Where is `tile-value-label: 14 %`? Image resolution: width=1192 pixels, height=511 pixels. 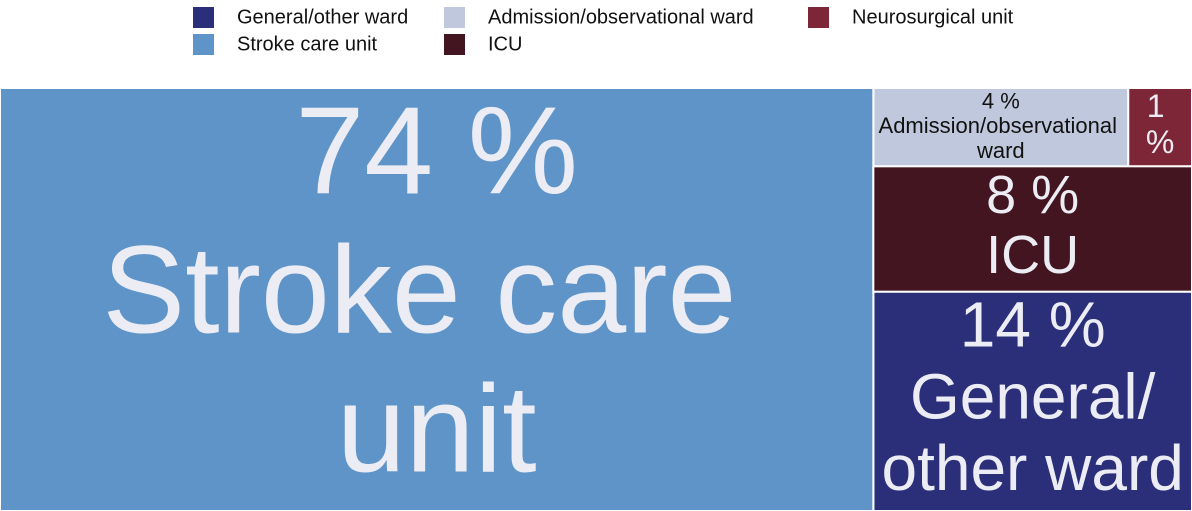
tile-value-label: 14 % is located at coordinates (1033, 325).